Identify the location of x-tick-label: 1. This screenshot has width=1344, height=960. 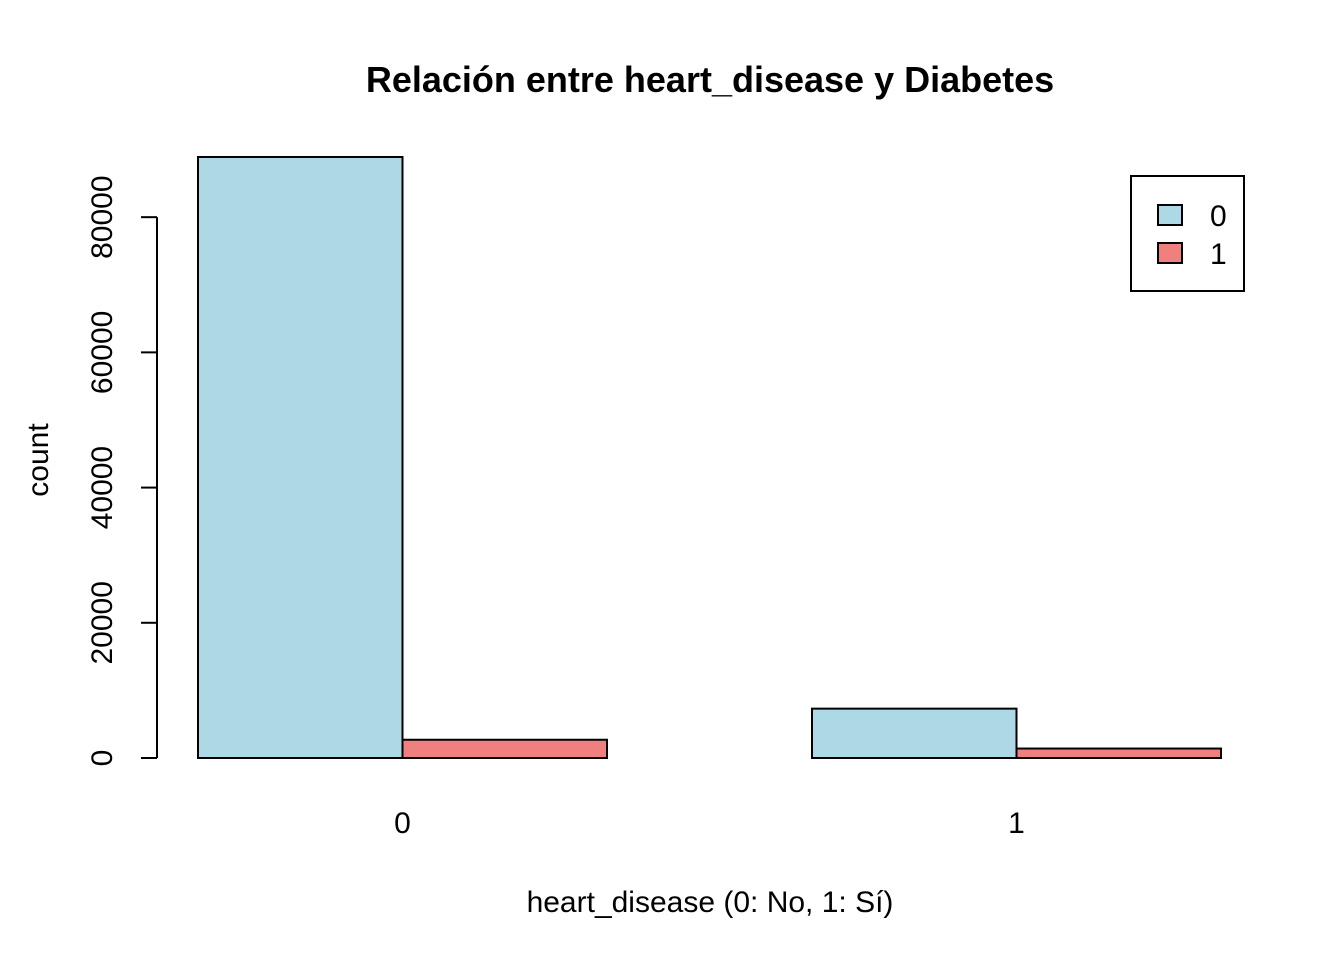
(1016, 823).